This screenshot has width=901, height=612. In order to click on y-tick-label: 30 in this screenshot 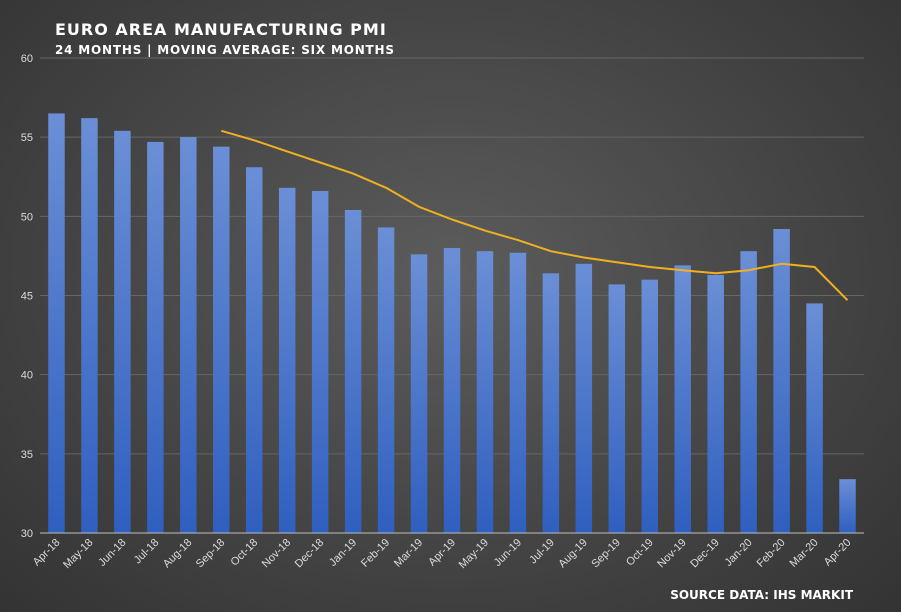, I will do `click(27, 534)`.